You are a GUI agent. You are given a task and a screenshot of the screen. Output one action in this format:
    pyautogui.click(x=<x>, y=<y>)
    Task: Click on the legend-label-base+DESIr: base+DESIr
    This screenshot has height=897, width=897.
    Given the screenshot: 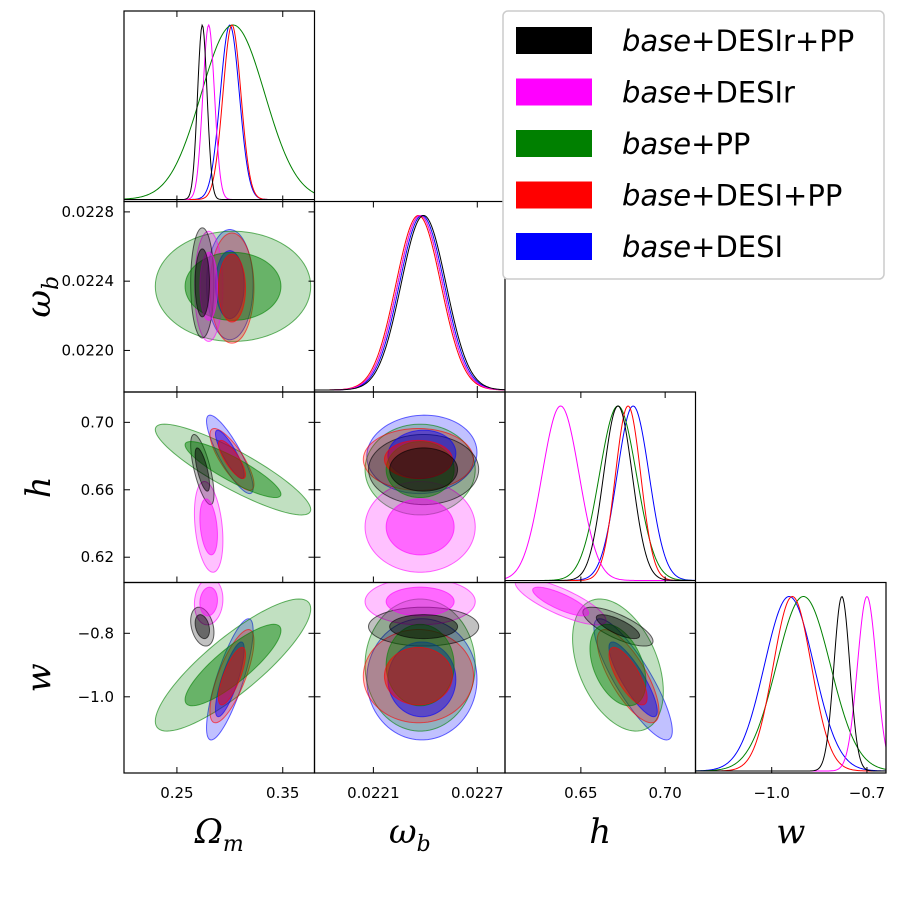 What is the action you would take?
    pyautogui.click(x=708, y=93)
    